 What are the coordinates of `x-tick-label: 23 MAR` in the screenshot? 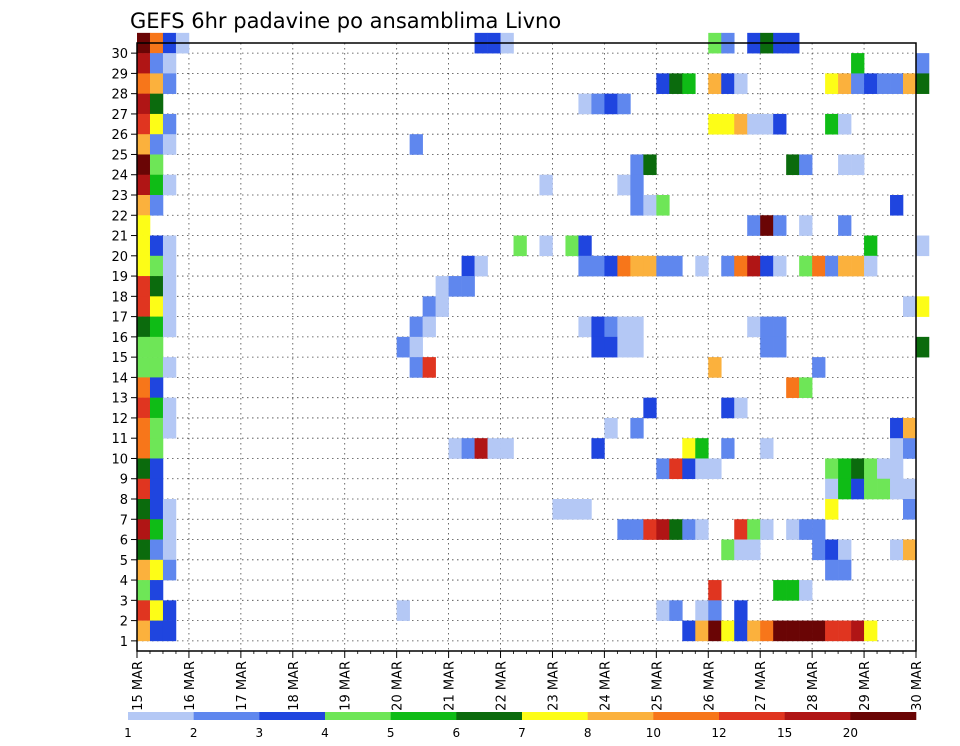 It's located at (553, 686).